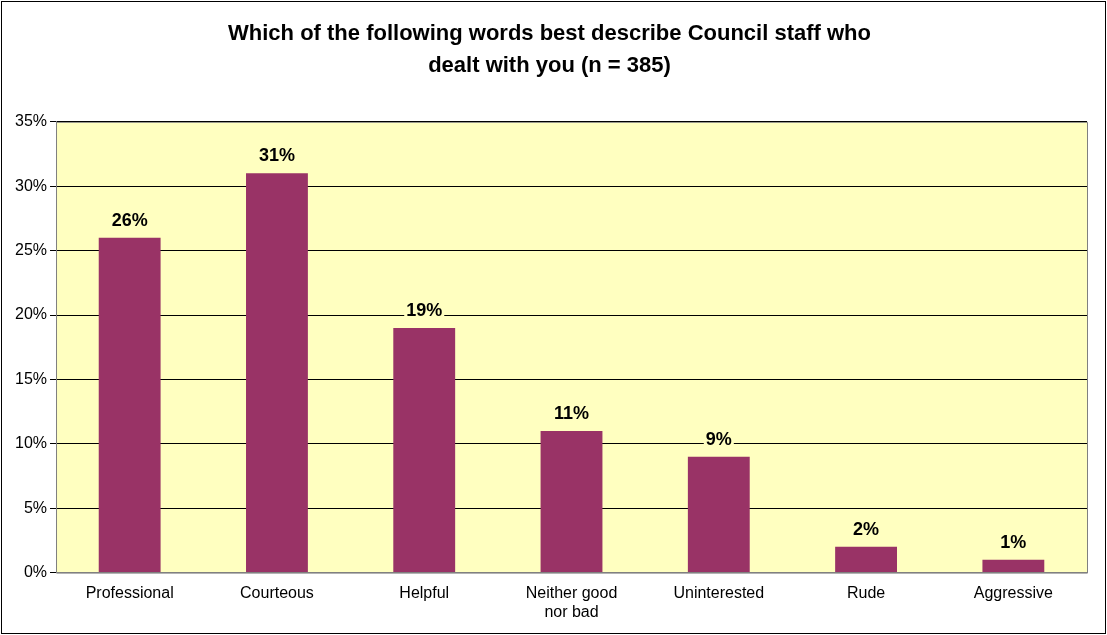 The height and width of the screenshot is (635, 1107). I want to click on y-tick-label: 0%, so click(35, 572).